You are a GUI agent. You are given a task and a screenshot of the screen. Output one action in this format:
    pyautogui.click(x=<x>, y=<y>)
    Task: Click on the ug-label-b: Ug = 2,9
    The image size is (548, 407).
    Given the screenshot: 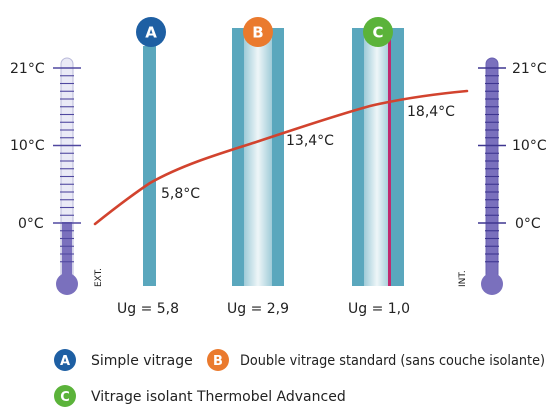 What is the action you would take?
    pyautogui.click(x=258, y=309)
    